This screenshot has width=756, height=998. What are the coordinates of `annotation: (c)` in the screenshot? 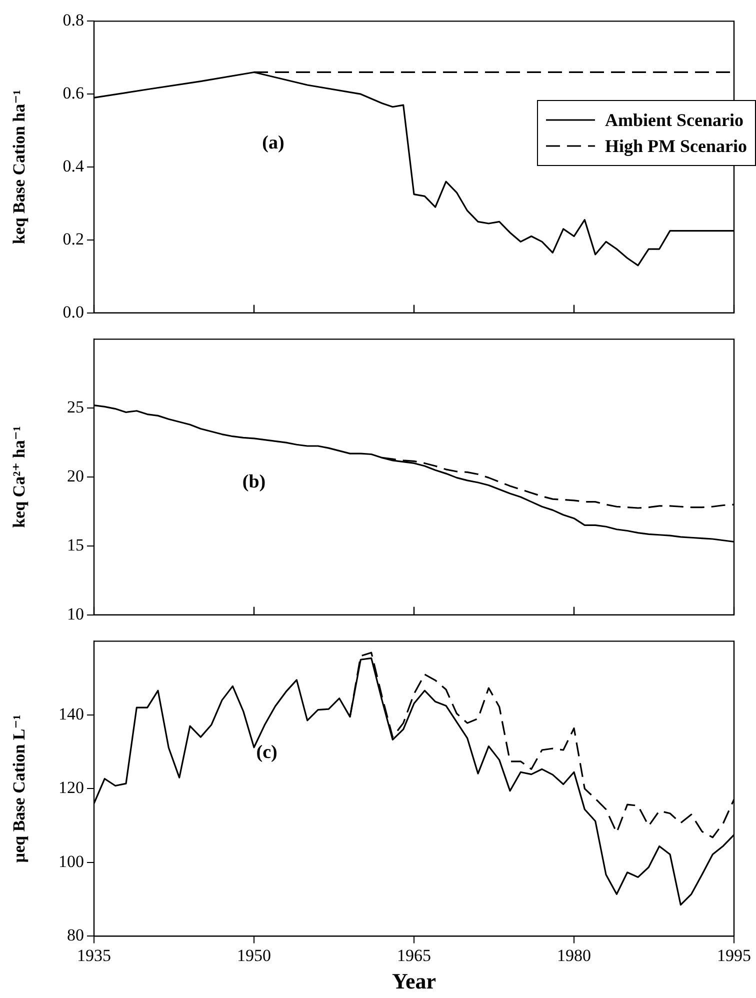 It's located at (267, 753).